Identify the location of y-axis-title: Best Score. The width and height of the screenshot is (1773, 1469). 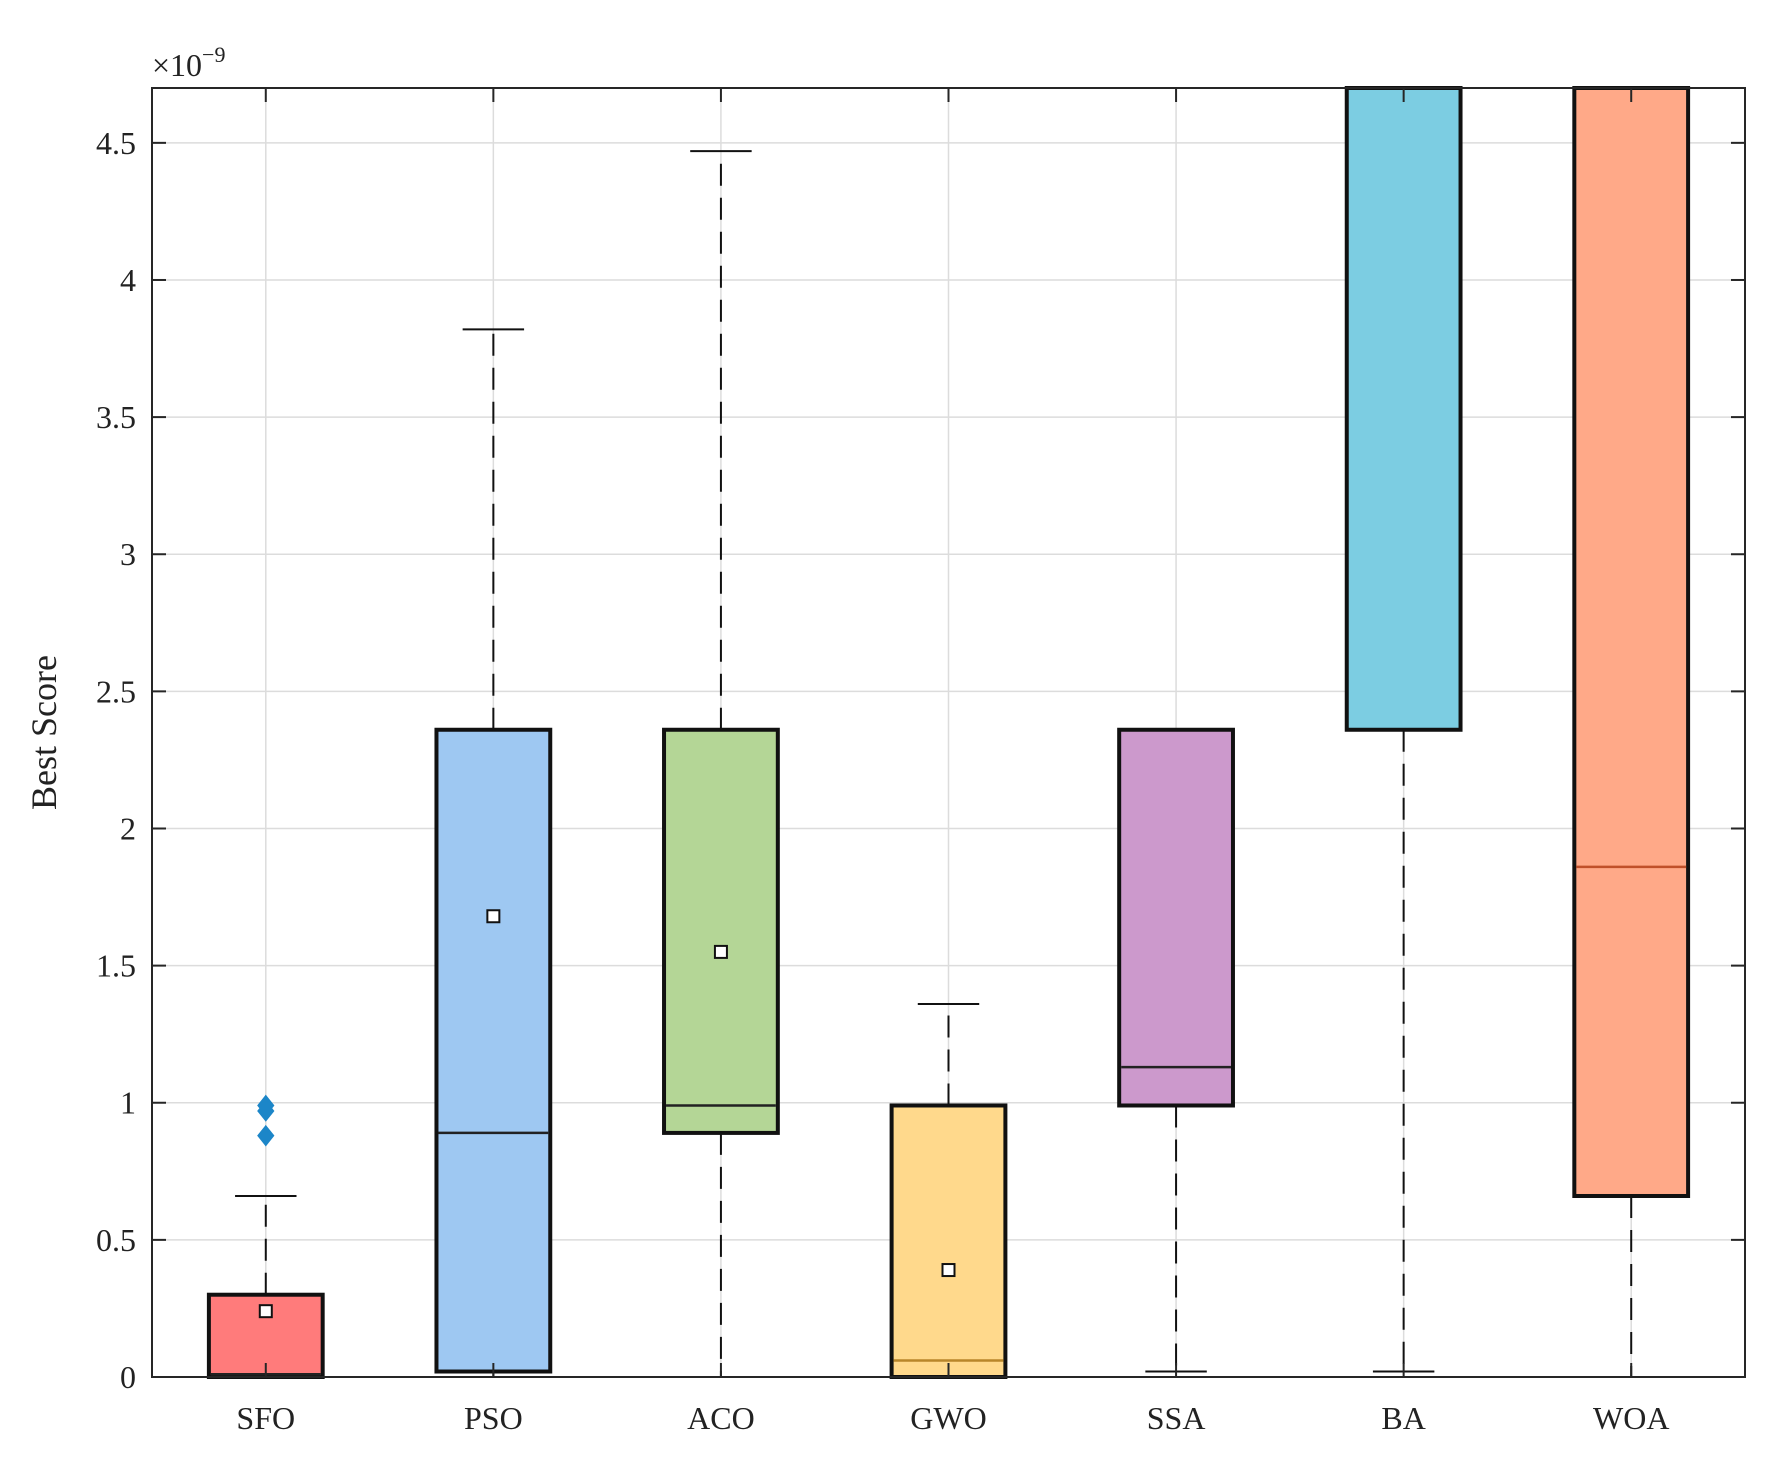
(44, 732).